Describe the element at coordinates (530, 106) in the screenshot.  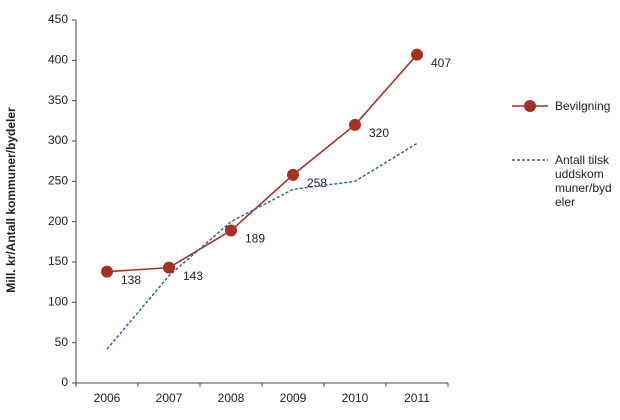
I see `legend-marker` at that location.